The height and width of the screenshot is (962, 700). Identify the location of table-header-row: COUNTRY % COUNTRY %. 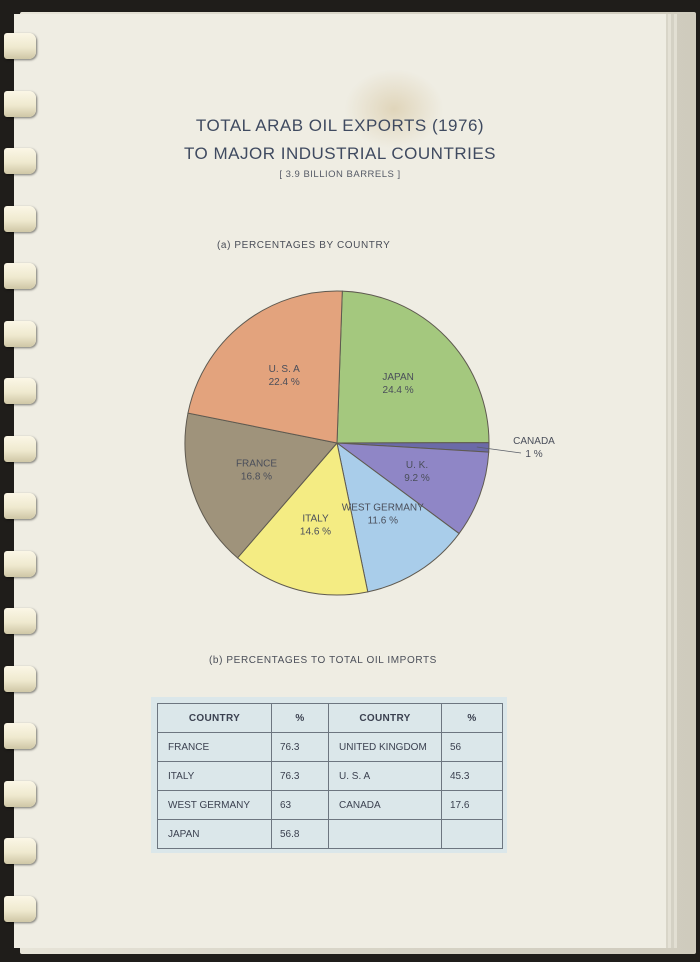
(330, 718).